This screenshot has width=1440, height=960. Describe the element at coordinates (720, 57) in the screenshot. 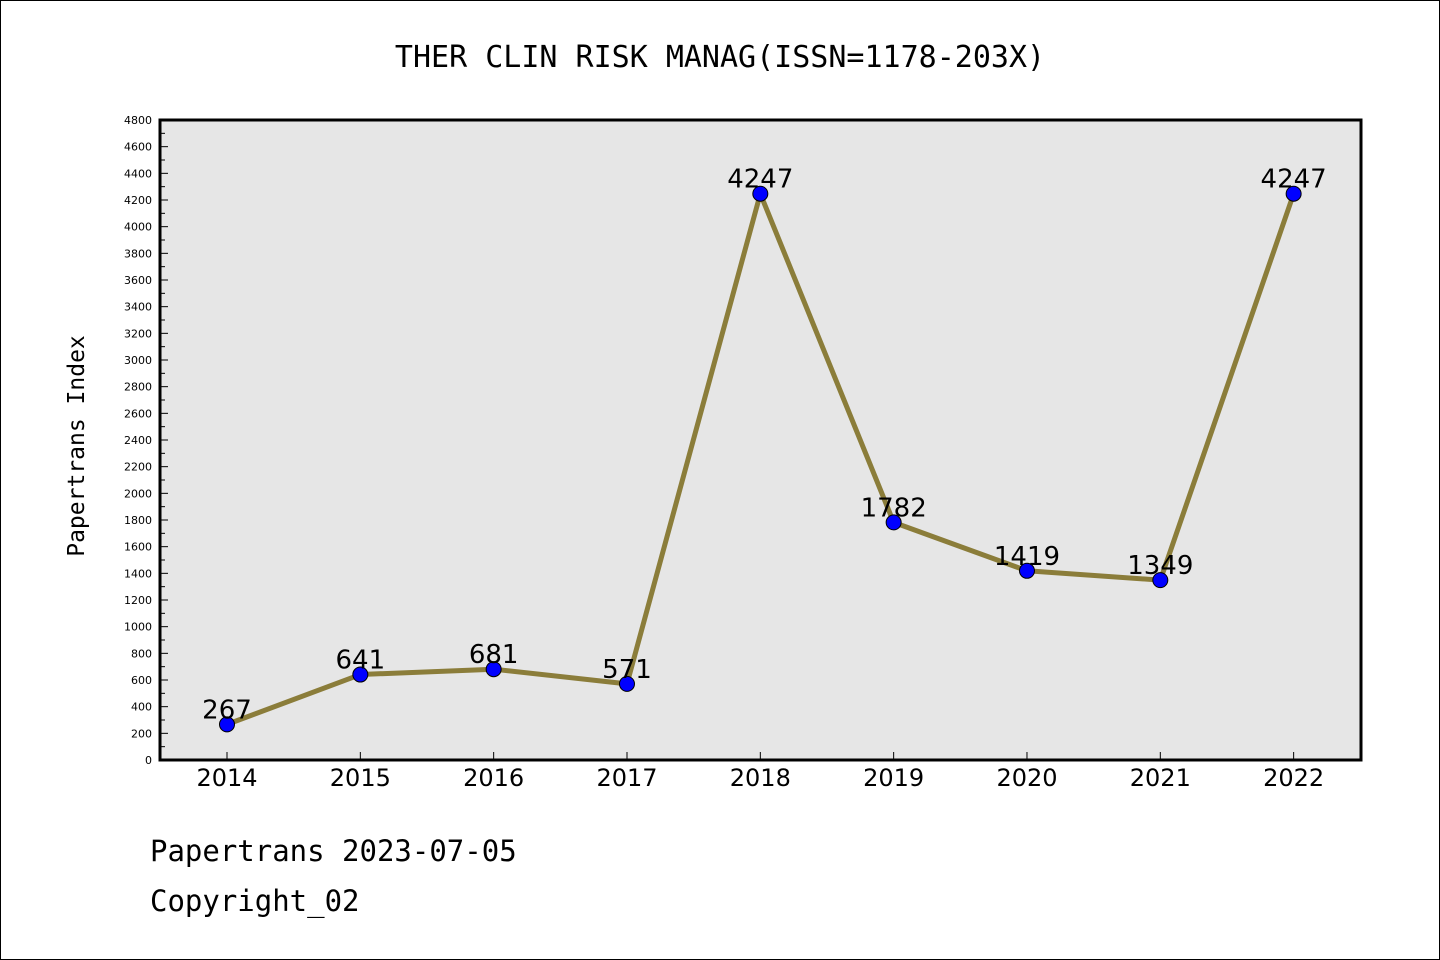

I see `chart-title: THER CLIN RISK MANAG(ISSN=1178-203X)` at that location.